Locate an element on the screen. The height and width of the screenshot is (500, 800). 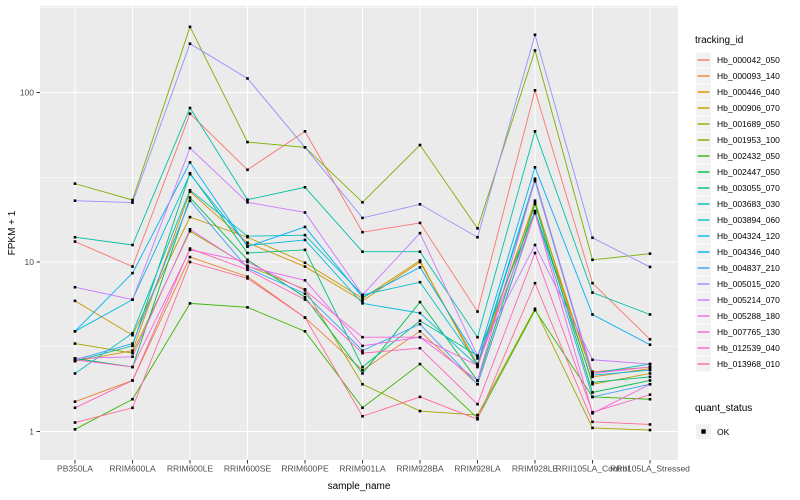
legend-item-label: Hb_001689_050 is located at coordinates (748, 124).